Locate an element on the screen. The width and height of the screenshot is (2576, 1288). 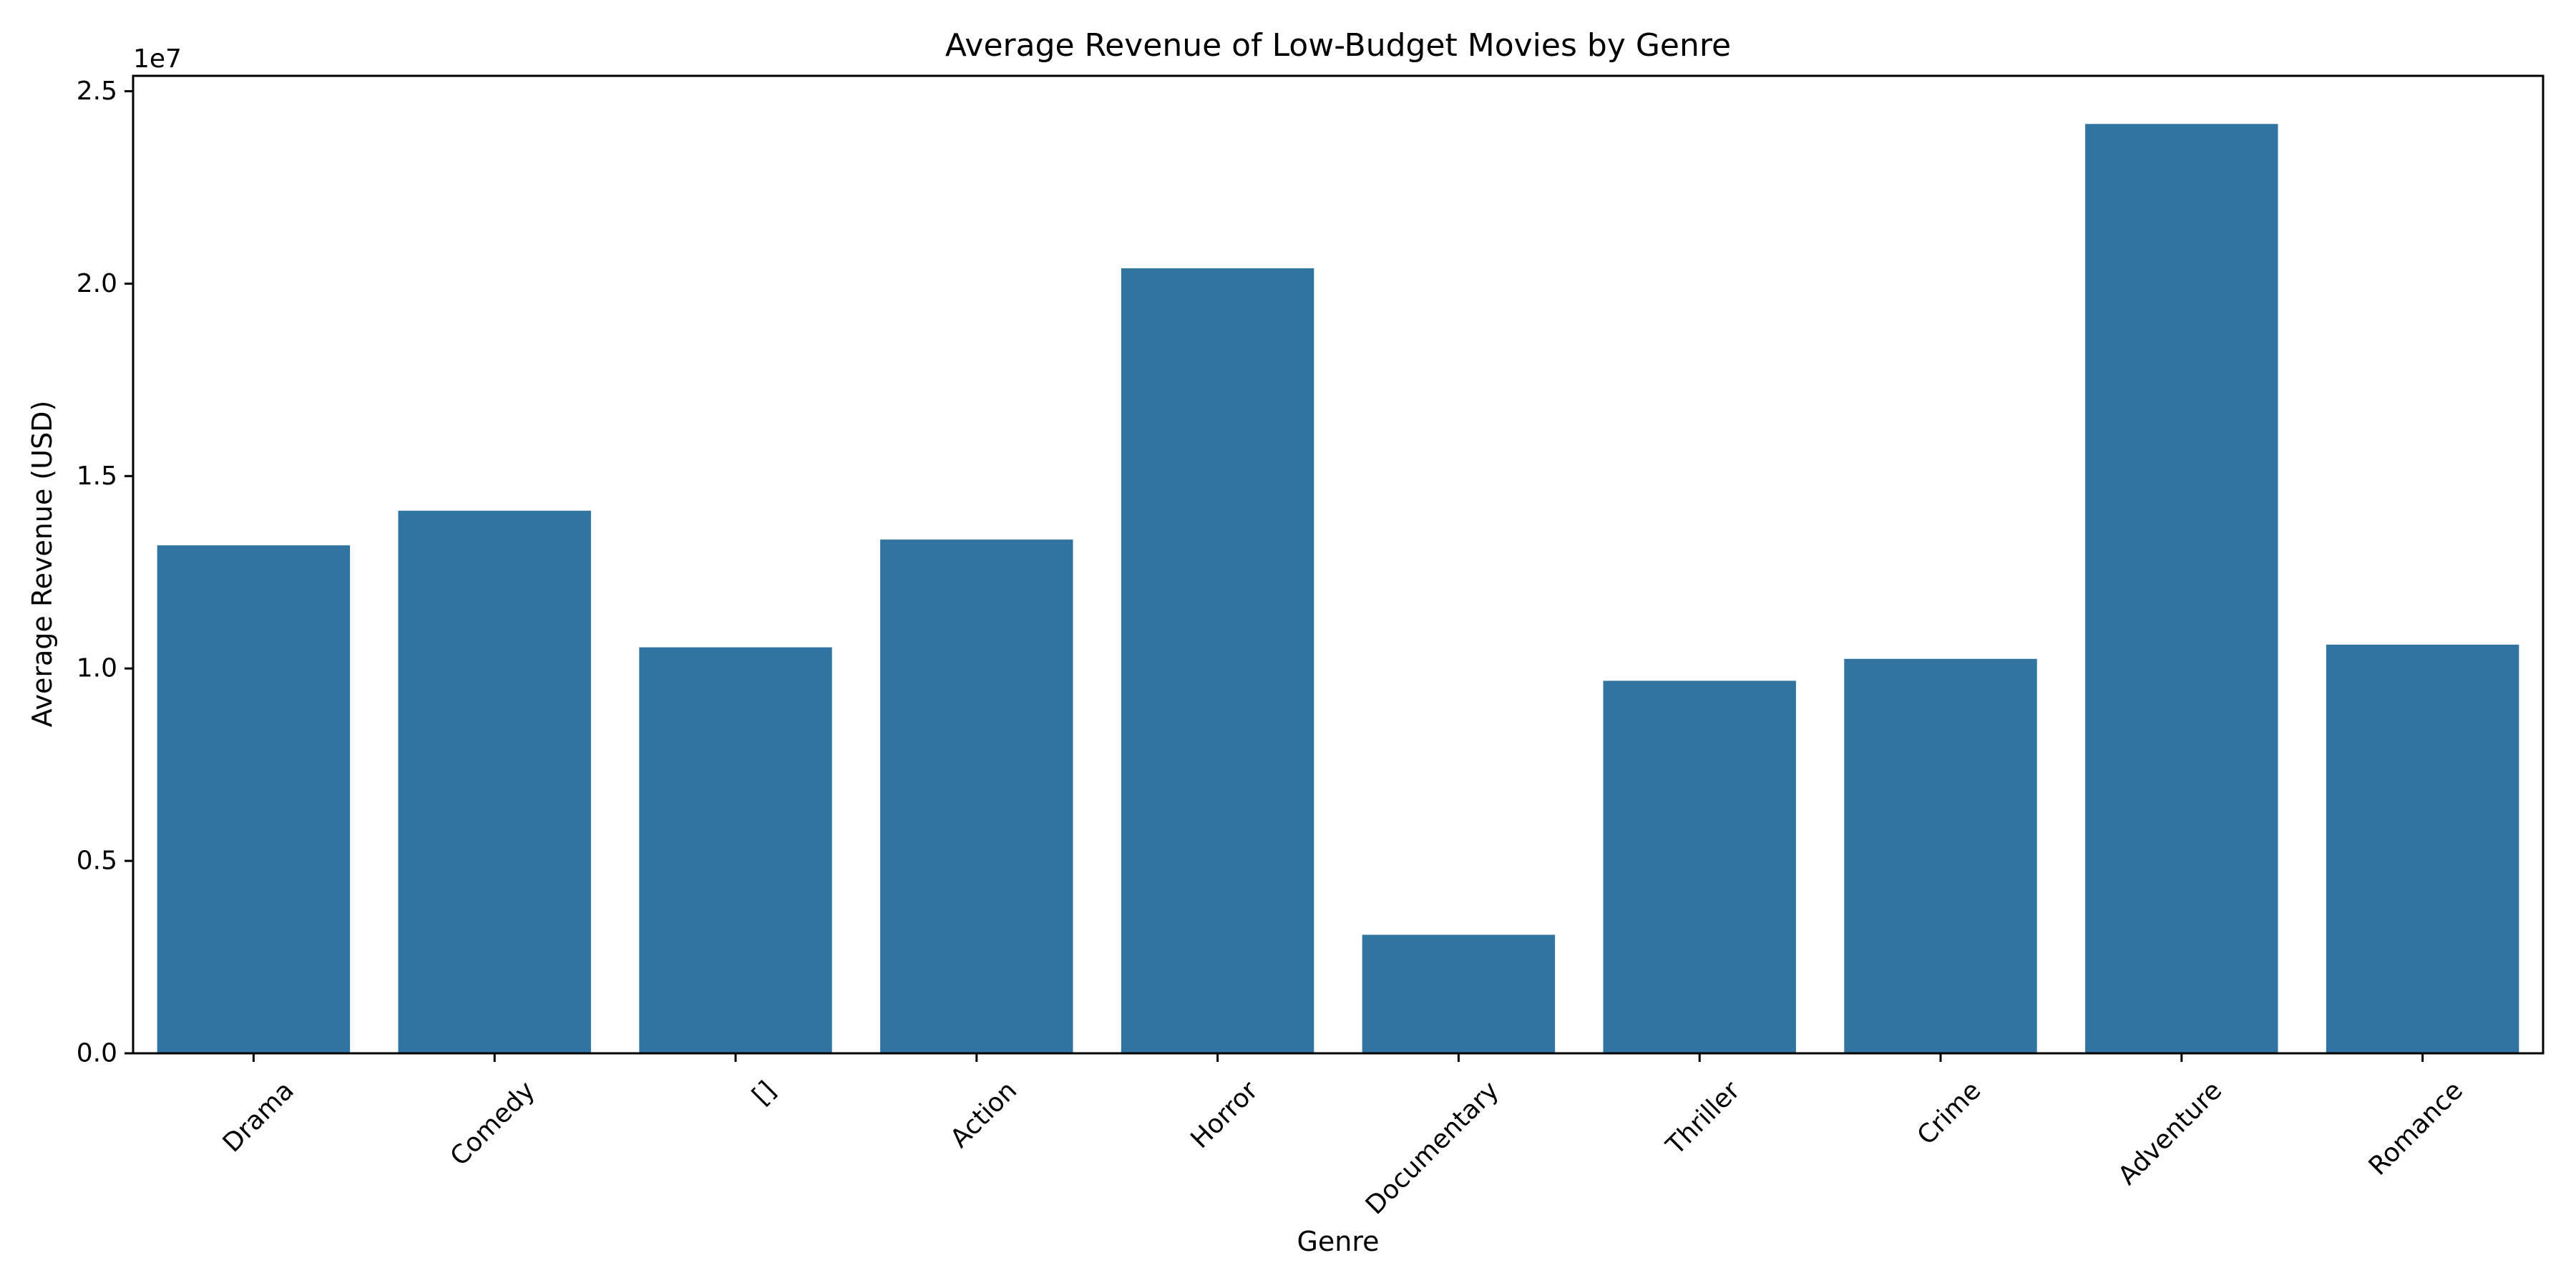
y-tick-label: 0.5 is located at coordinates (97, 861).